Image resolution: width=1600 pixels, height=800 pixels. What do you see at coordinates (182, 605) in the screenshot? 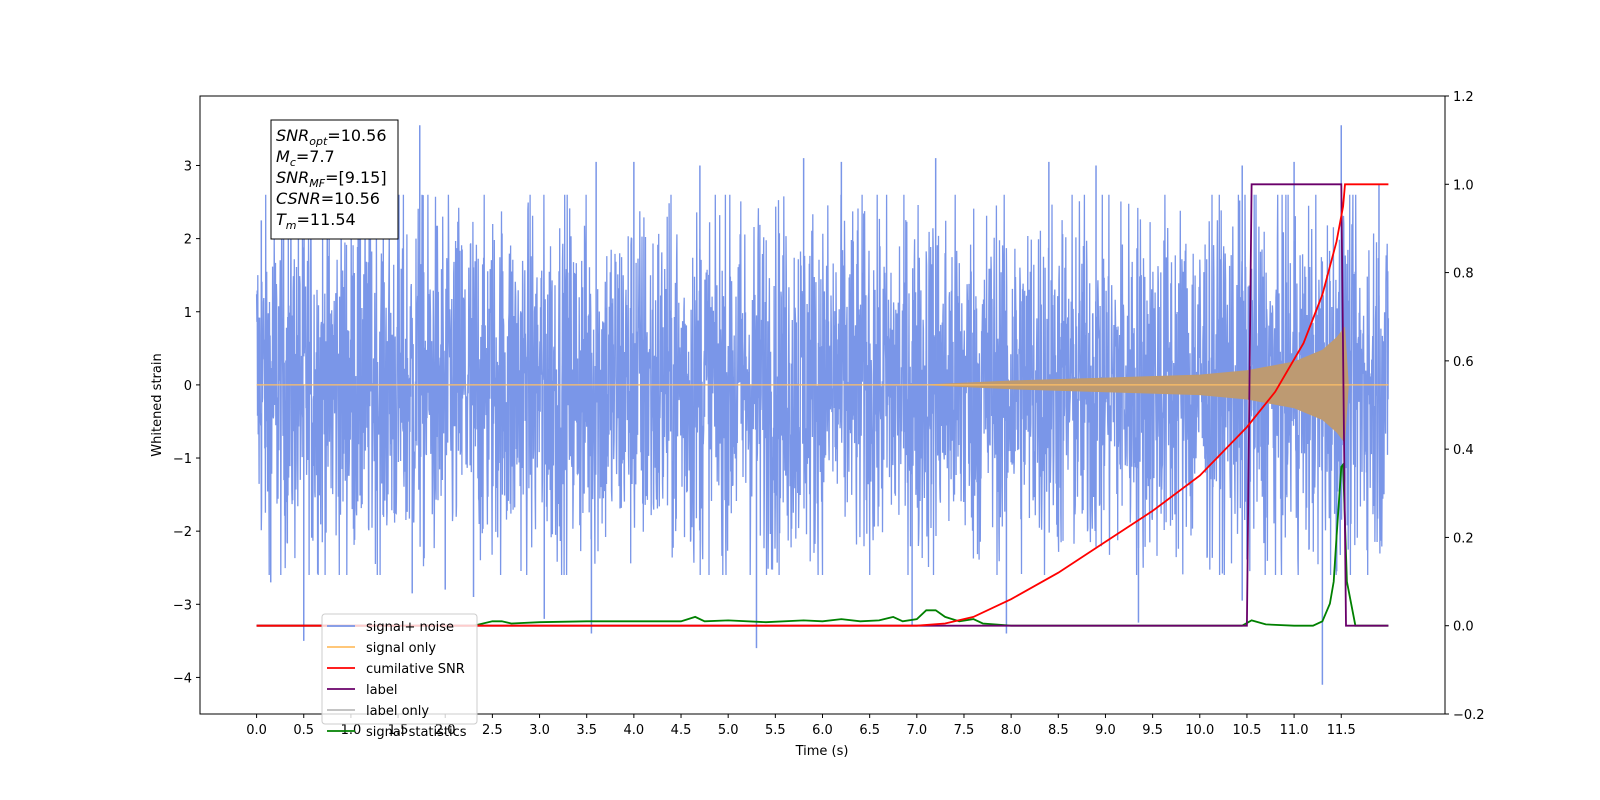
I see `y-left-tick-label: −3` at bounding box center [182, 605].